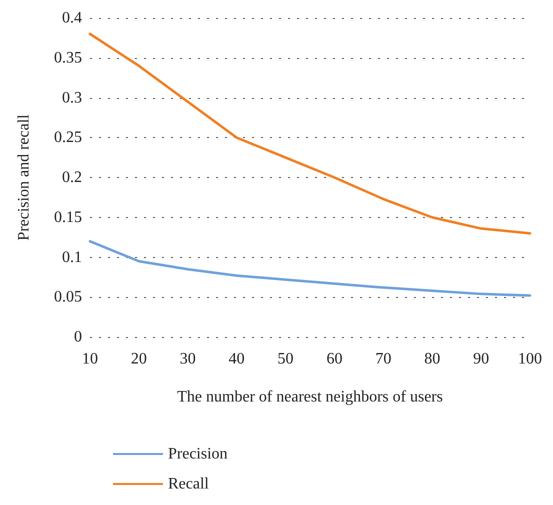  I want to click on y-tick-label: 0.15, so click(68, 217).